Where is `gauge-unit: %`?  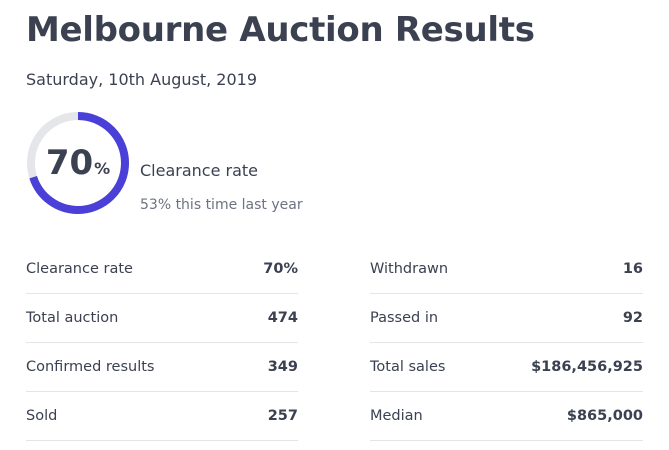 gauge-unit: % is located at coordinates (102, 168).